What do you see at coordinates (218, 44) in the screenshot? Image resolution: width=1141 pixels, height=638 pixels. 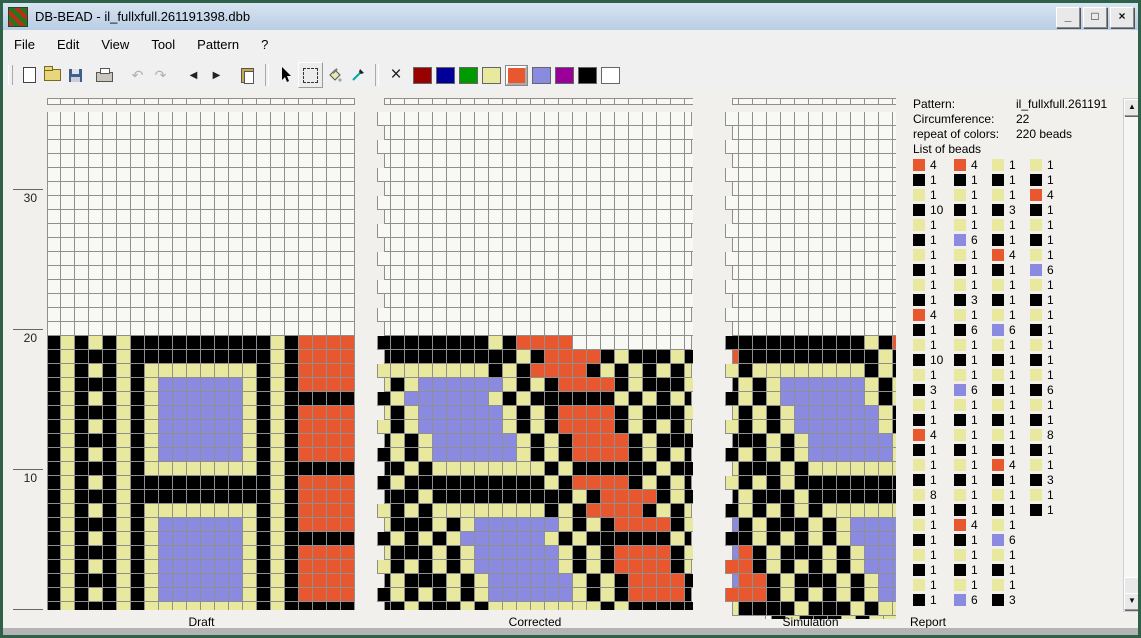 I see `menu-item-pattern: Pattern` at bounding box center [218, 44].